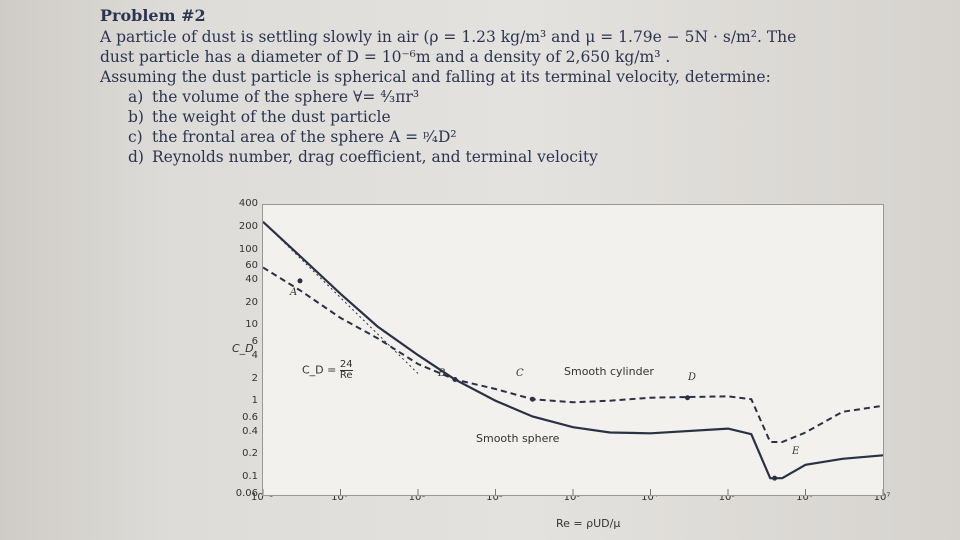  What do you see at coordinates (250, 477) in the screenshot?
I see `y-tick-label: 0.1` at bounding box center [250, 477].